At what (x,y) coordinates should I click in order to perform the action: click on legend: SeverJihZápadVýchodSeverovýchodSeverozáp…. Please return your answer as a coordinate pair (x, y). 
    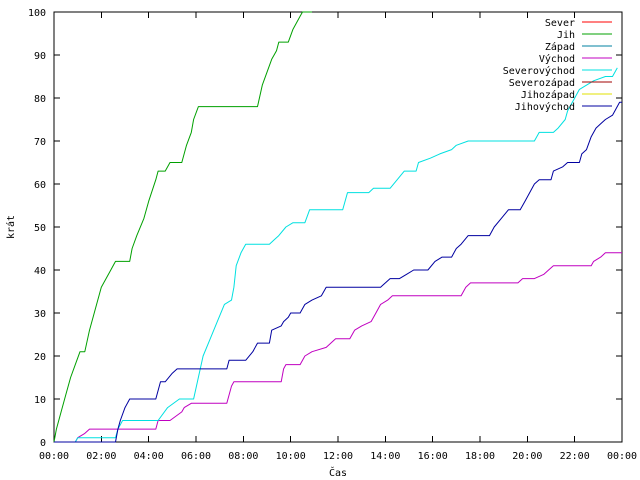
    Looking at the image, I should click on (557, 65).